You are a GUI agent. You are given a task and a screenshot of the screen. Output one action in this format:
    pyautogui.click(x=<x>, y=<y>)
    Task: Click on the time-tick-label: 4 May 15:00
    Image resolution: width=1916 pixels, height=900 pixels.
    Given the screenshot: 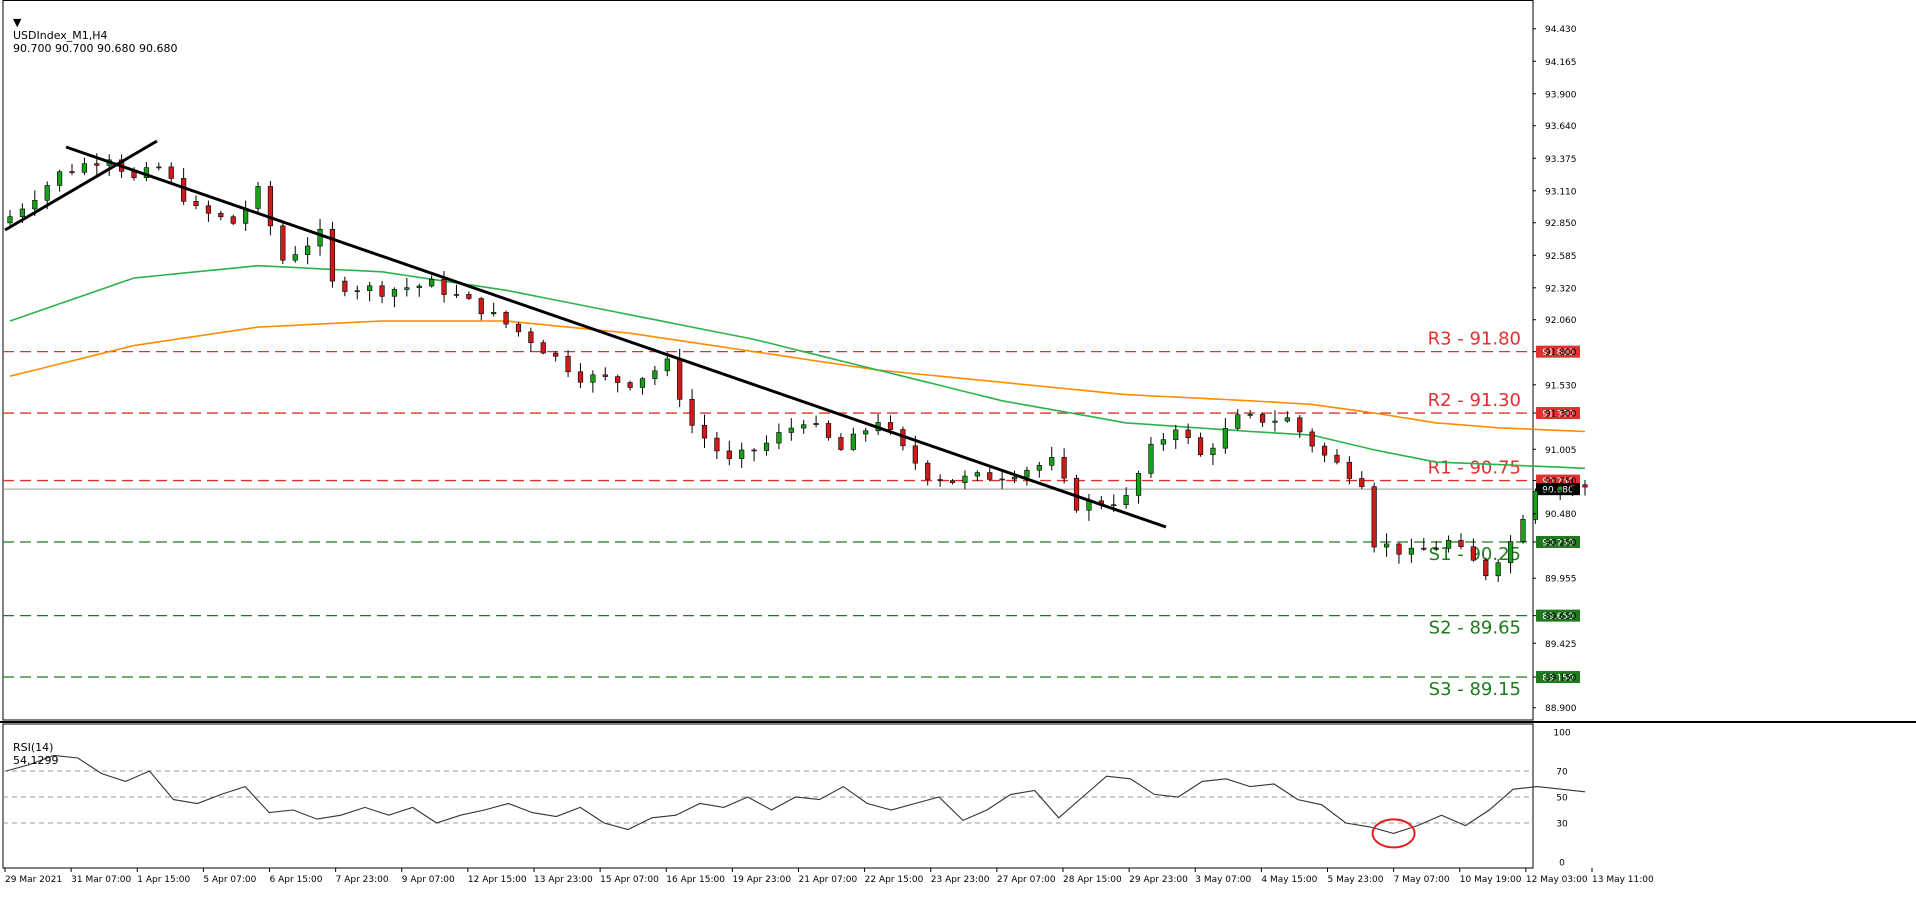 What is the action you would take?
    pyautogui.click(x=1289, y=880)
    